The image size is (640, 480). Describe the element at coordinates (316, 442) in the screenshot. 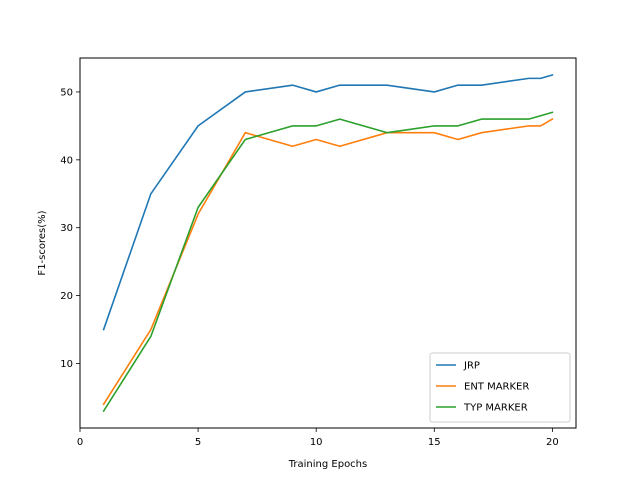

I see `x-tick-label: 10` at that location.